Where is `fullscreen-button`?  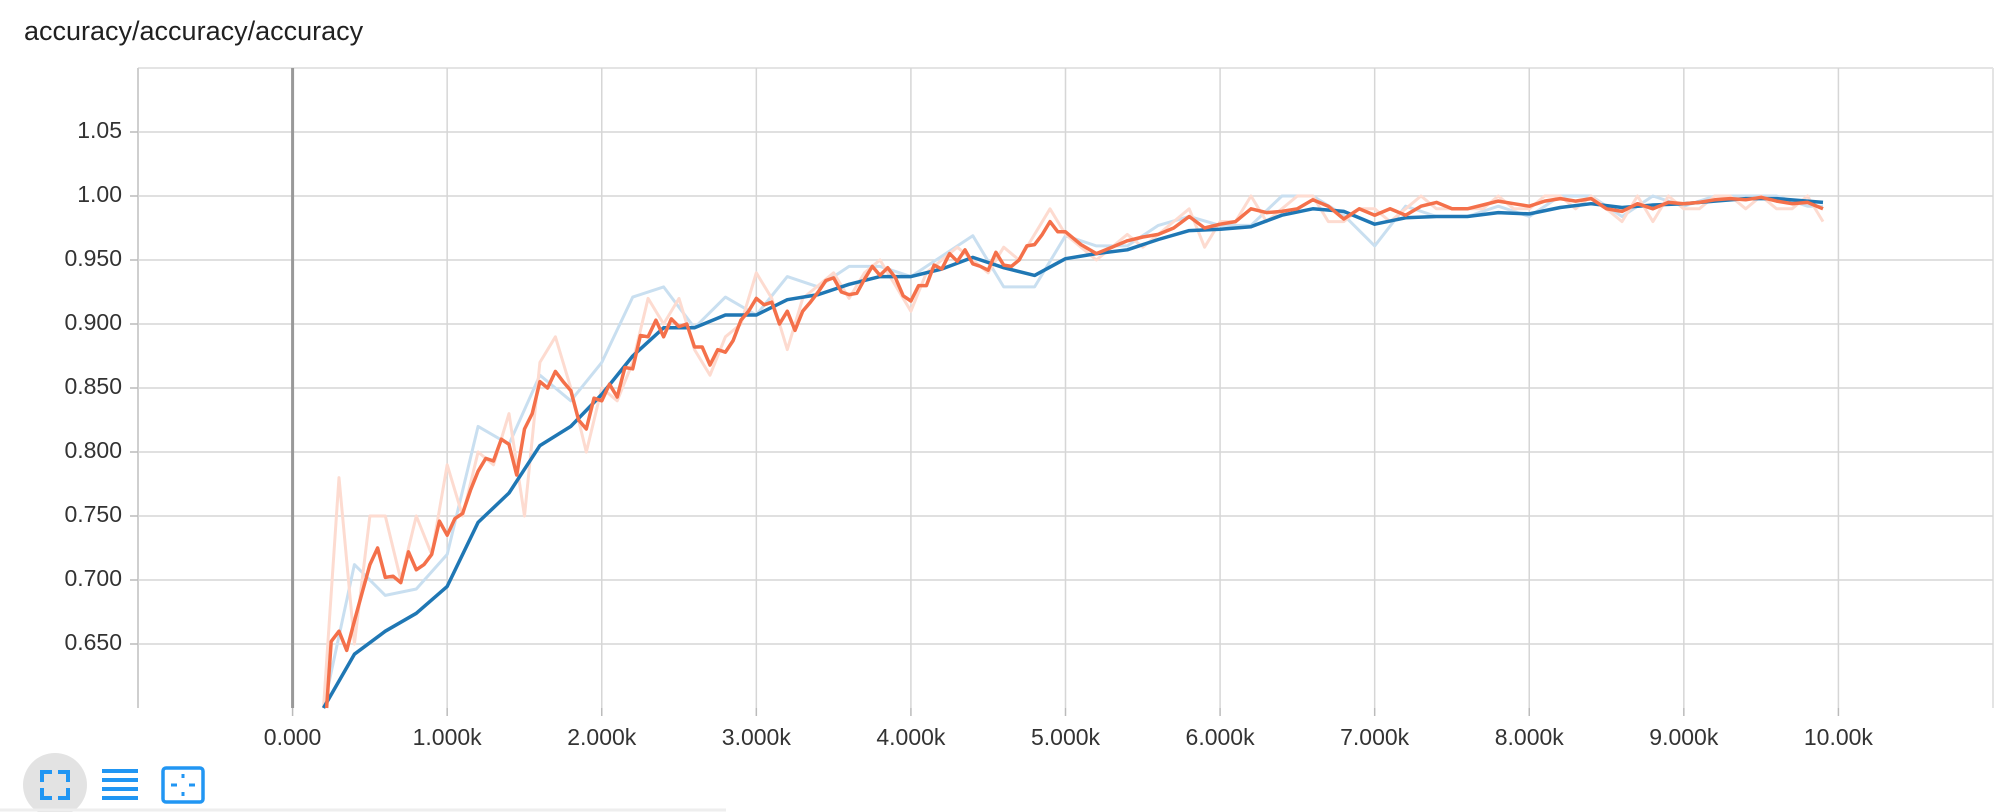 fullscreen-button is located at coordinates (55, 785).